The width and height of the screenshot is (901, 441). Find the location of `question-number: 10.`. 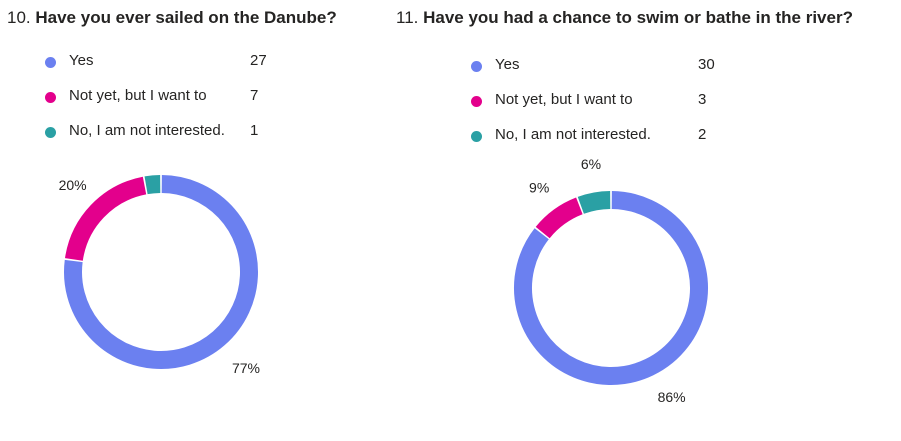

question-number: 10. is located at coordinates (19, 17).